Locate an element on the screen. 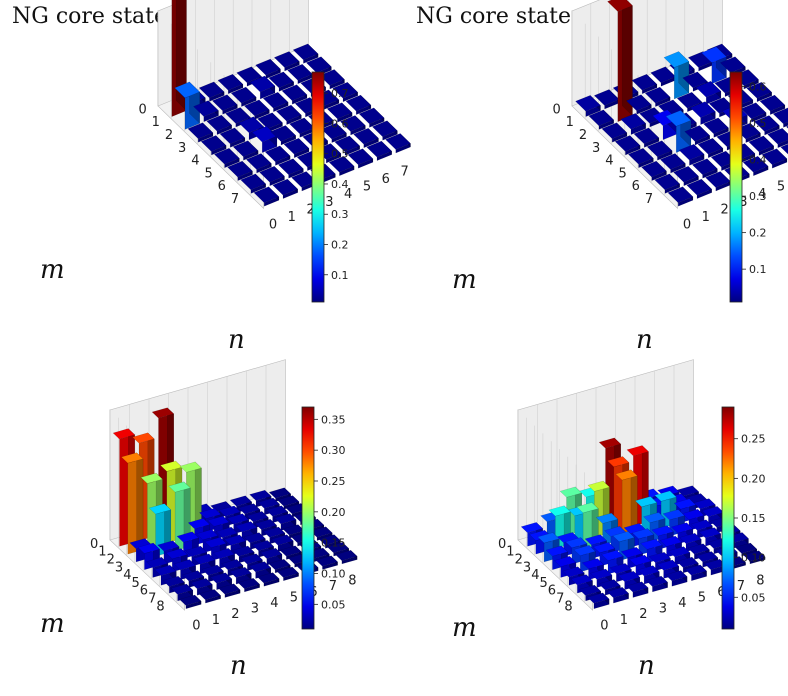 The width and height of the screenshot is (788, 696). bar-m8-n3 is located at coordinates (656, 584).